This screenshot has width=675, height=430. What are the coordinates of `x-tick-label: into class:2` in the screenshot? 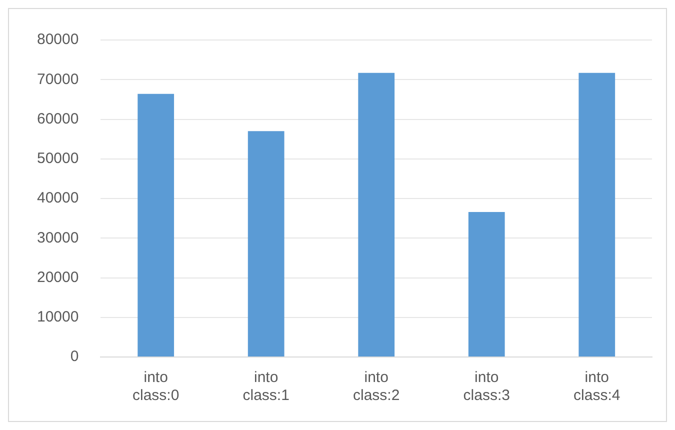 It's located at (376, 386).